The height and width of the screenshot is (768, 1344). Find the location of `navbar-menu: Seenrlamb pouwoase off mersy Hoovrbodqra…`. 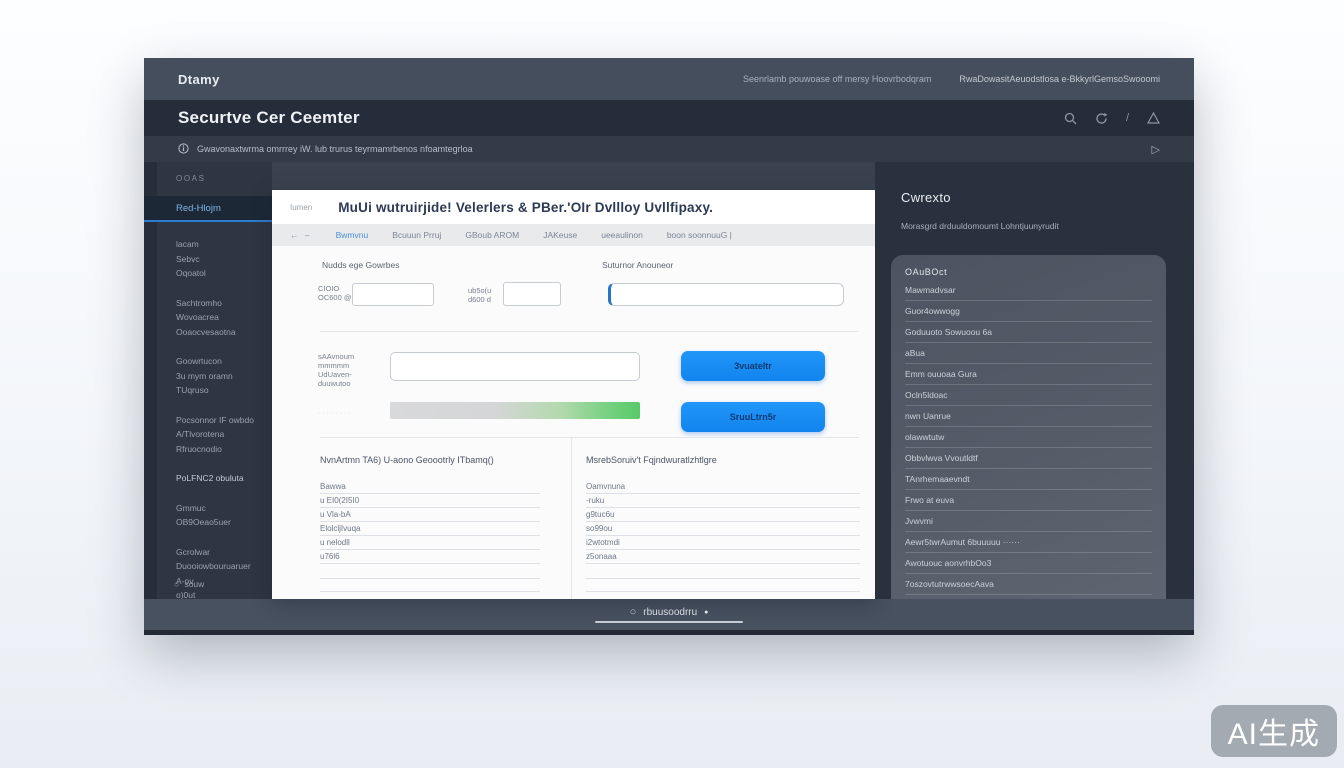

navbar-menu: Seenrlamb pouwoase off mersy Hoovrbodqra… is located at coordinates (951, 79).